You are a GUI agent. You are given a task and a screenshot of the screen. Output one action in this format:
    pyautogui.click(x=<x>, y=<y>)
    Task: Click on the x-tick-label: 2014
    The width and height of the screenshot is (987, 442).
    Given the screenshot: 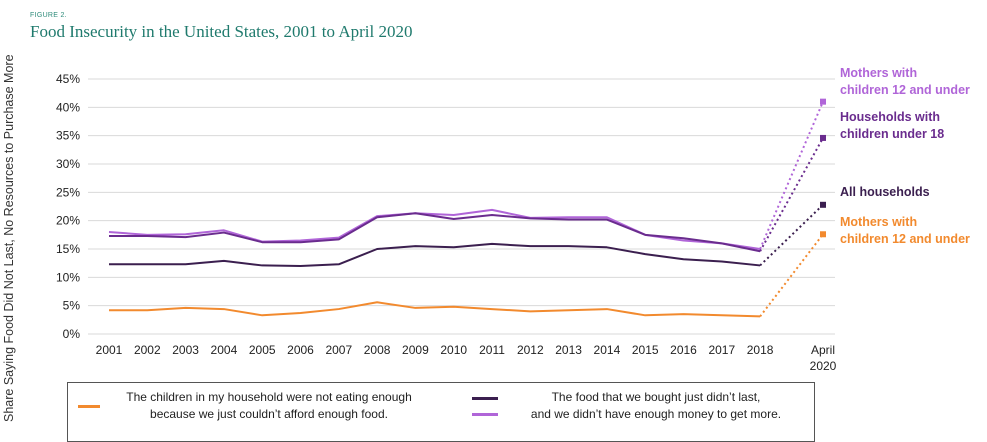 What is the action you would take?
    pyautogui.click(x=607, y=350)
    